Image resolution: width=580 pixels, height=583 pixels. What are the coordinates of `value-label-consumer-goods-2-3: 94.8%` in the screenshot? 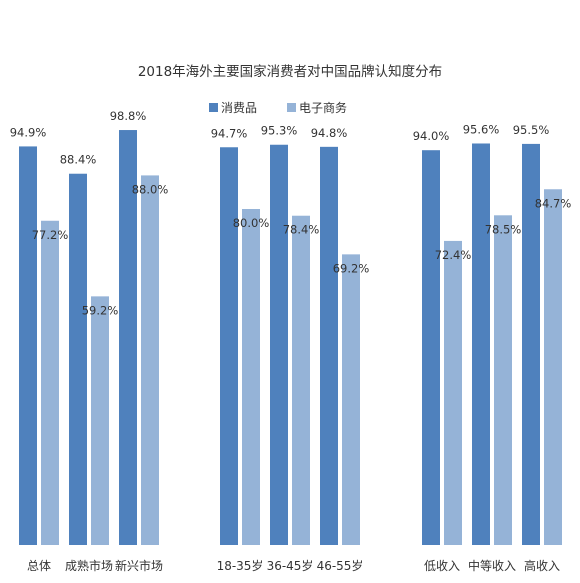 It's located at (329, 133).